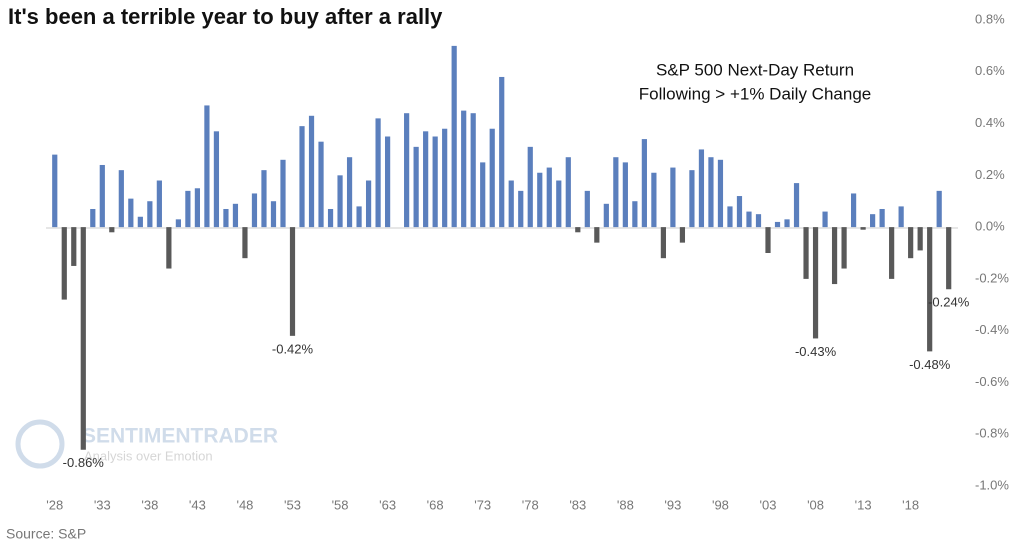  What do you see at coordinates (949, 302) in the screenshot?
I see `data-label: -0.24%` at bounding box center [949, 302].